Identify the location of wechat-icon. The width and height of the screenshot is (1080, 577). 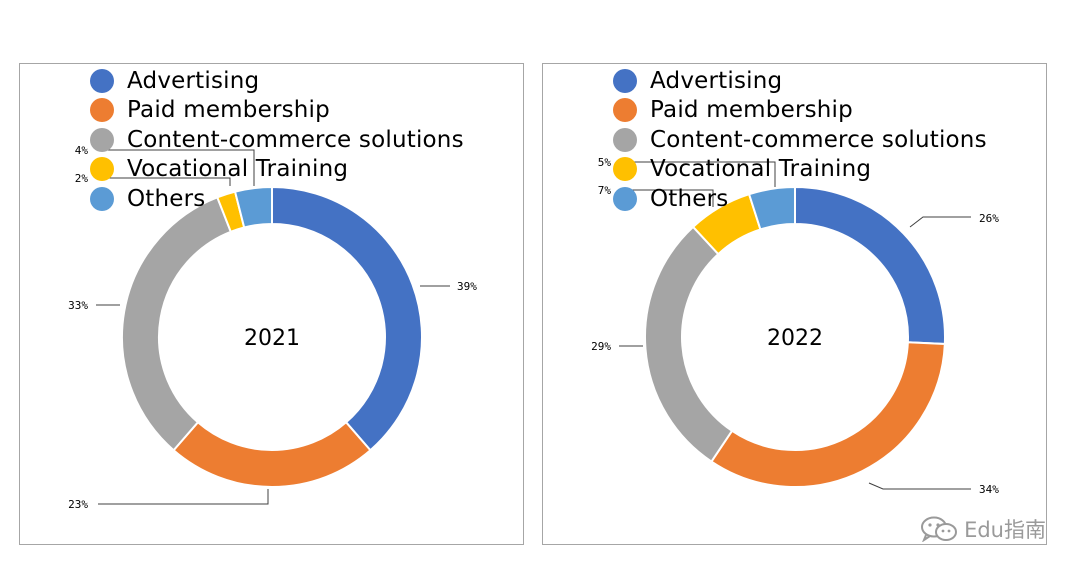
(939, 529).